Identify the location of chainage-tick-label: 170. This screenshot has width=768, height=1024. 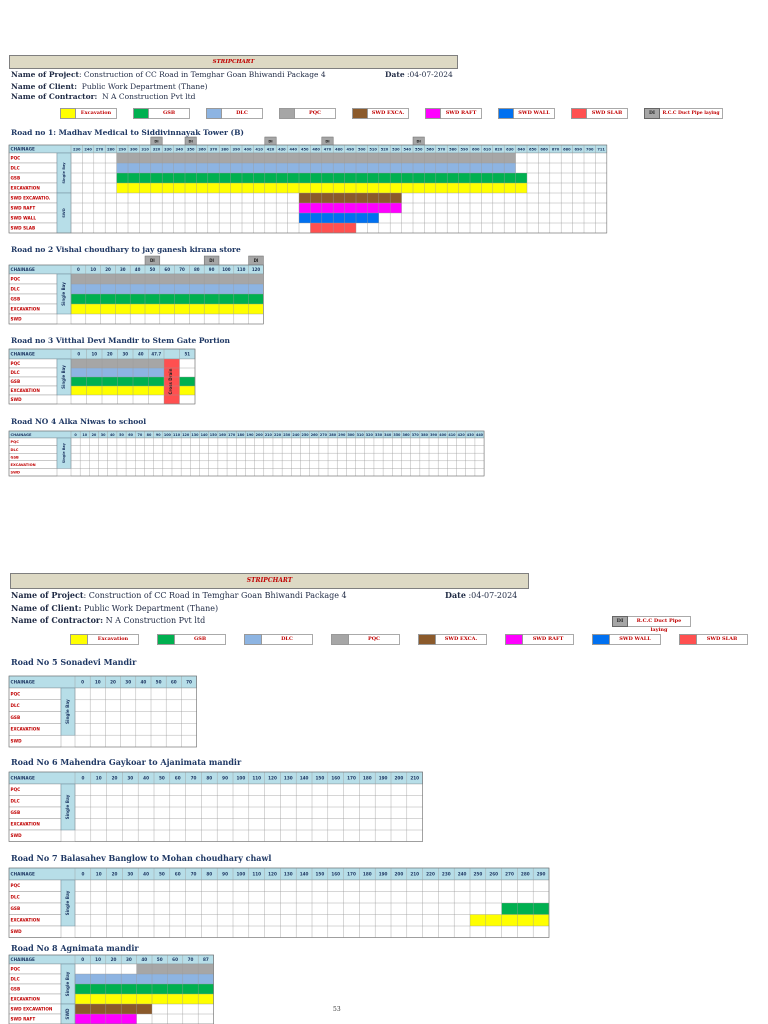
(232, 435).